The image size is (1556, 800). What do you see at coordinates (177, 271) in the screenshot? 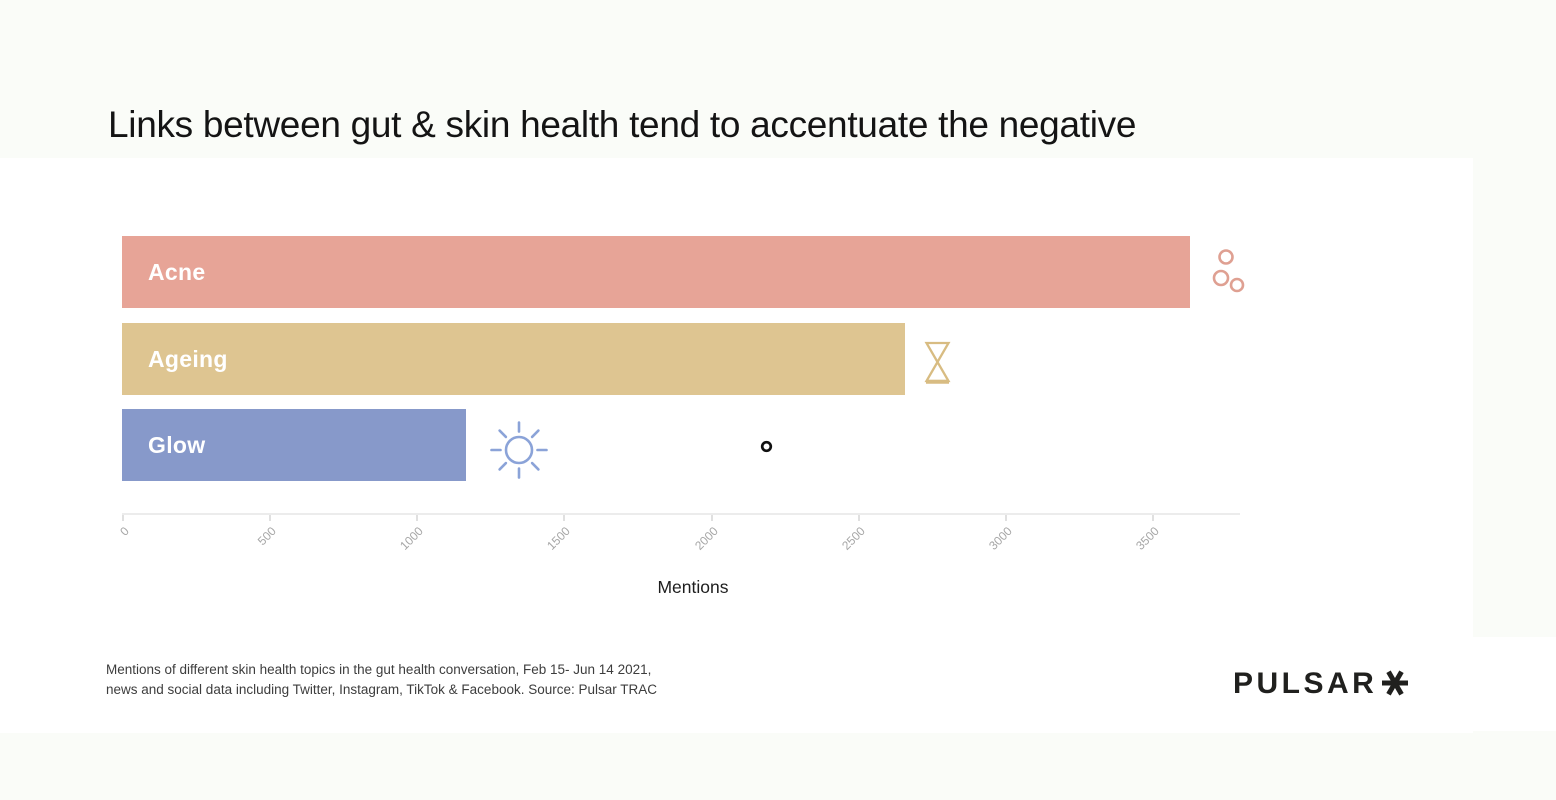
I see `bar-label: Acne` at bounding box center [177, 271].